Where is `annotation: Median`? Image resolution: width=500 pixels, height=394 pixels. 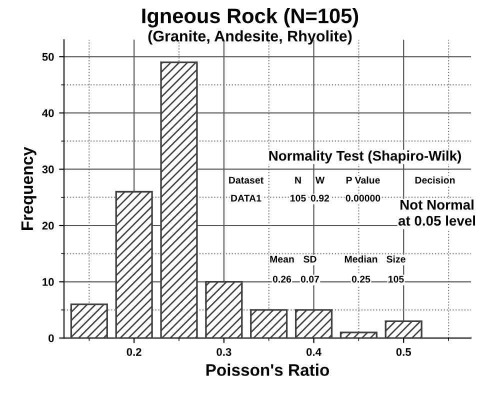
annotation: Median is located at coordinates (361, 259).